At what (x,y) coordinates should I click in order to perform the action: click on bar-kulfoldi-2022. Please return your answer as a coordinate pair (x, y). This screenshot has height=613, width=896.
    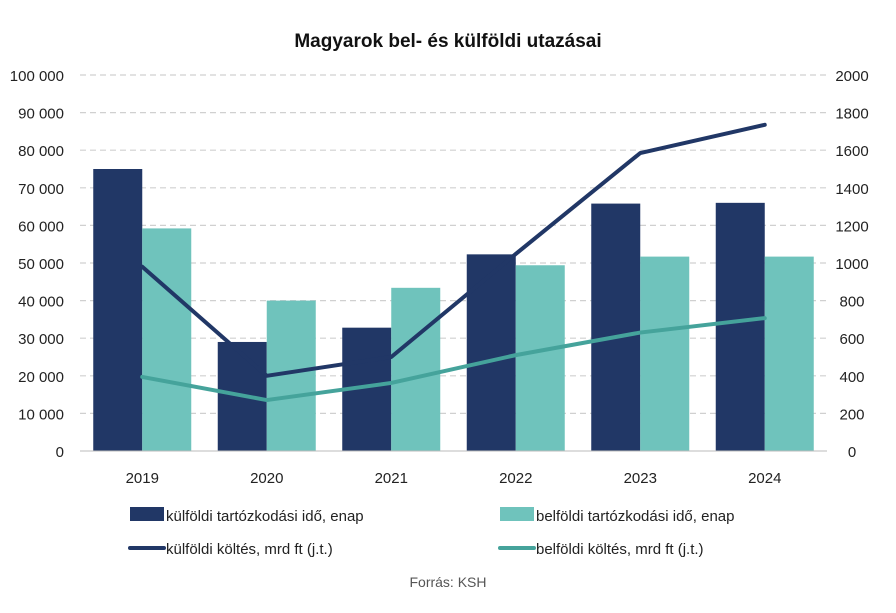
    Looking at the image, I should click on (491, 352).